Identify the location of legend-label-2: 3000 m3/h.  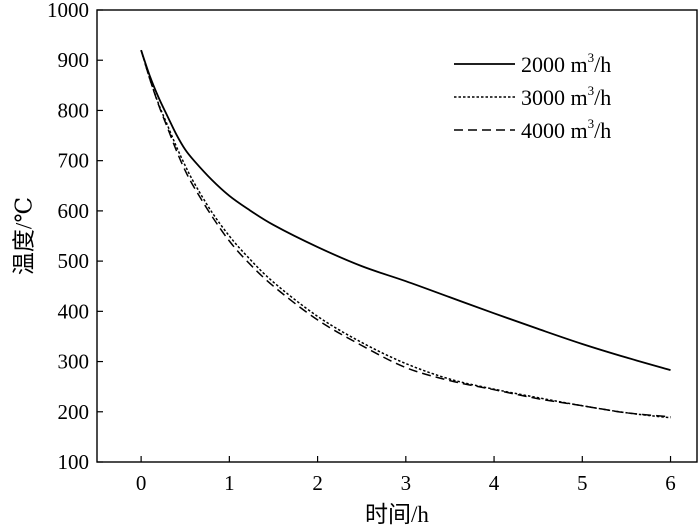
(566, 96).